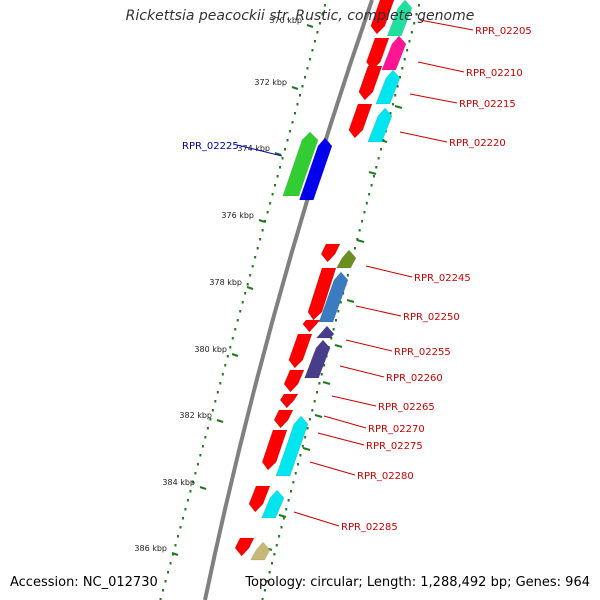  Describe the element at coordinates (503, 31) in the screenshot. I see `gene-label-rpr_02205: RPR_02205` at that location.